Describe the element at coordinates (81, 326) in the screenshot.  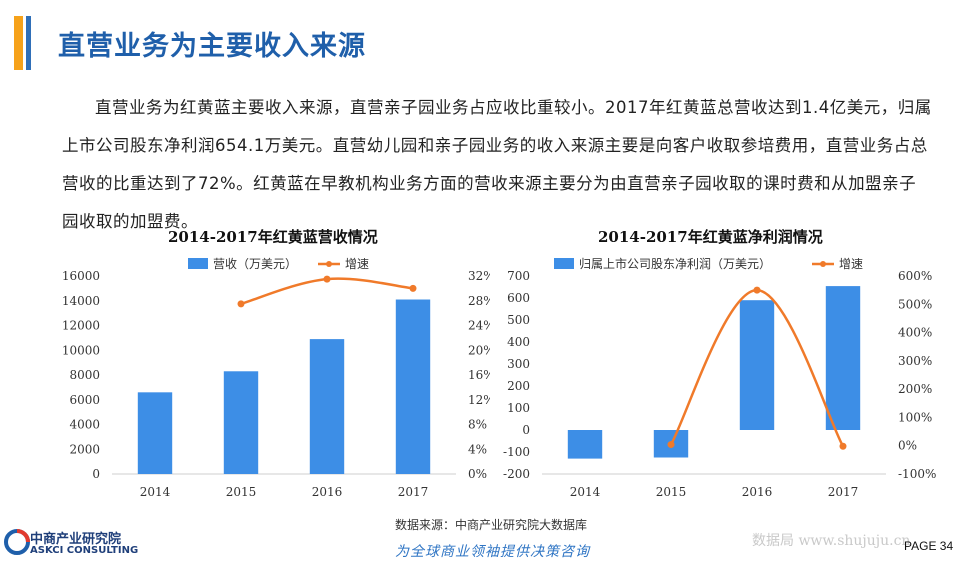
I see `y-left-tick-label: 12000` at that location.